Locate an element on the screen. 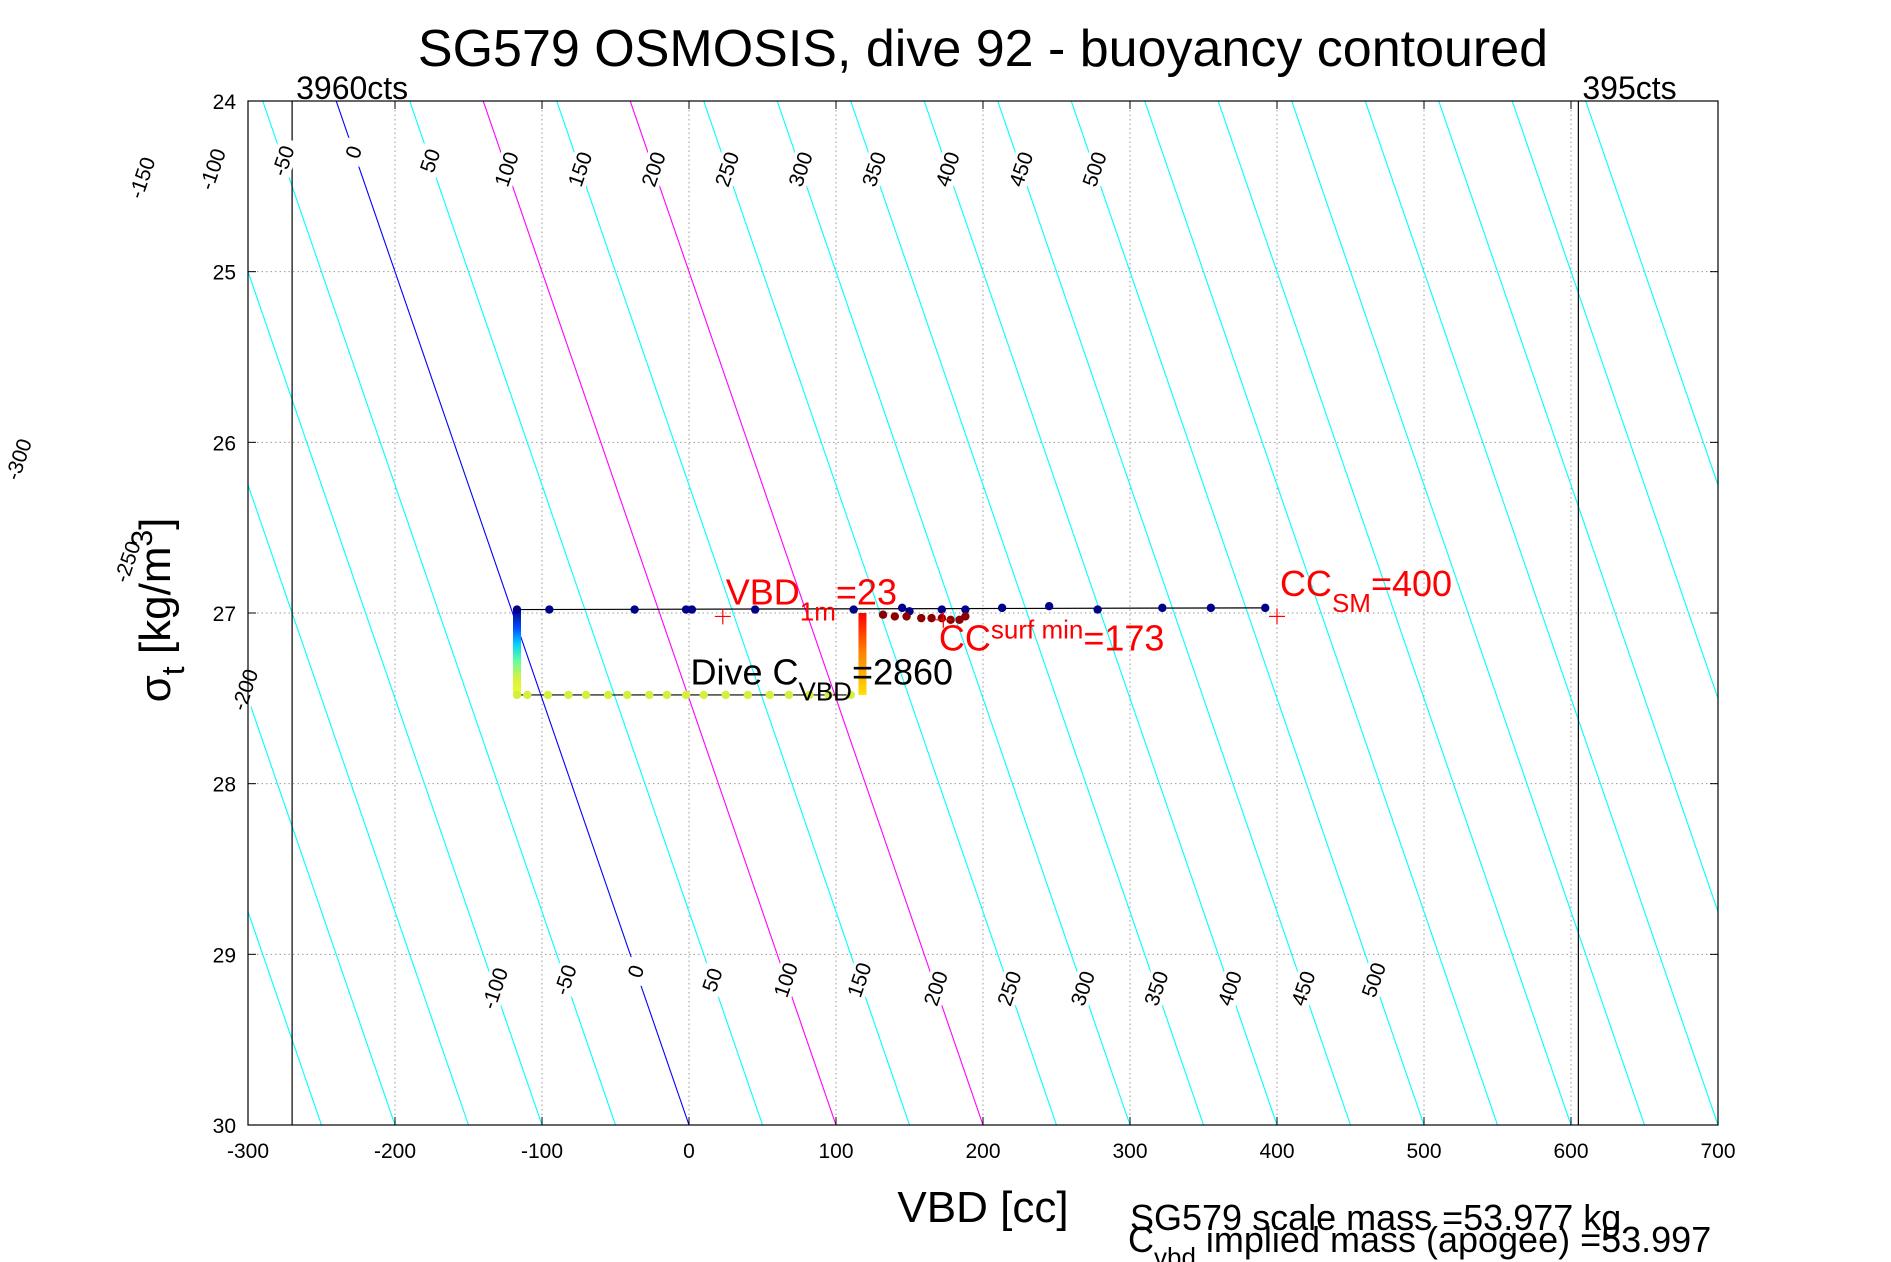 This screenshot has width=1891, height=1262. cc-sm-annotation-tail: =400 is located at coordinates (1411, 583).